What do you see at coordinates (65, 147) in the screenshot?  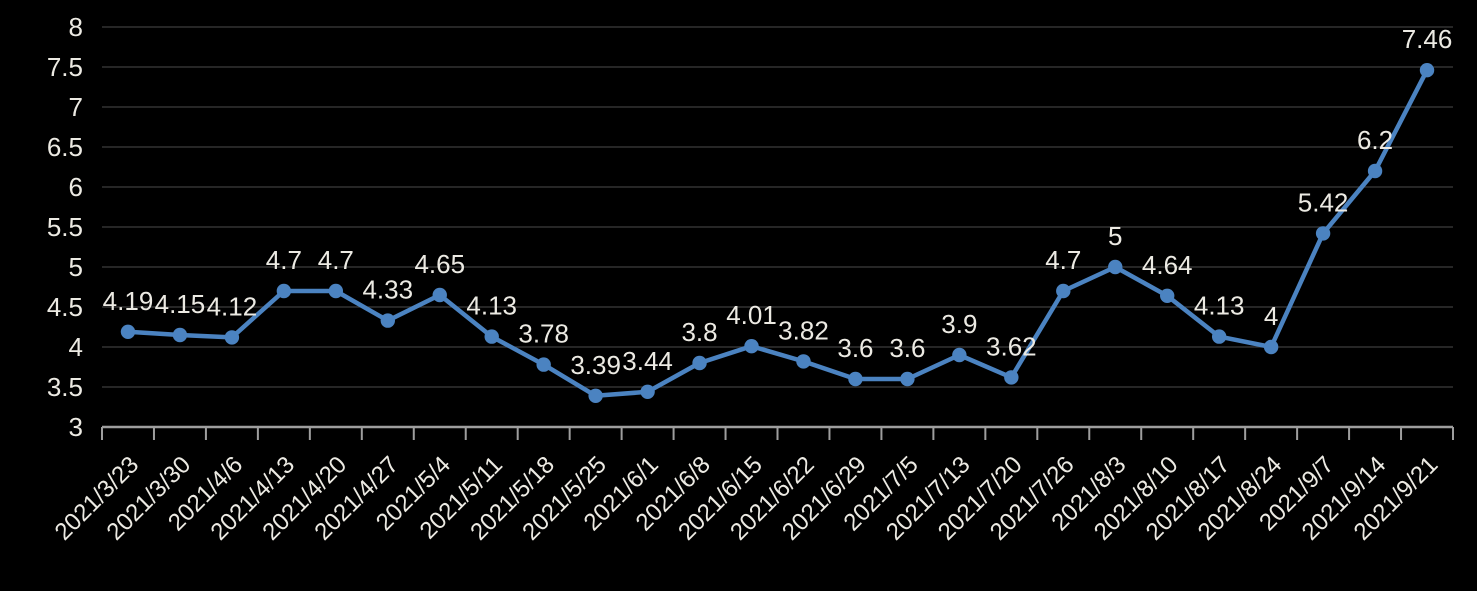 I see `y-axis-label: 6.5` at bounding box center [65, 147].